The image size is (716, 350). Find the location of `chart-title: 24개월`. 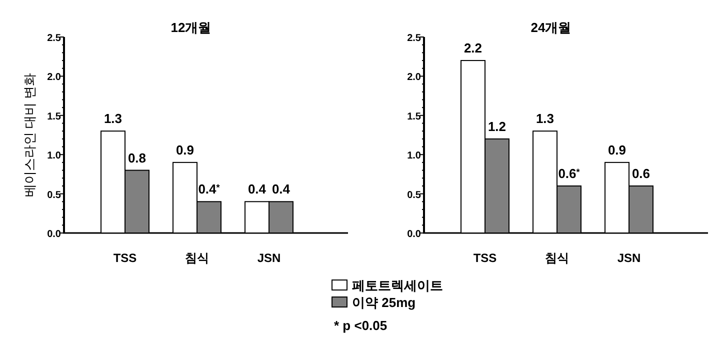

chart-title: 24개월 is located at coordinates (551, 27).